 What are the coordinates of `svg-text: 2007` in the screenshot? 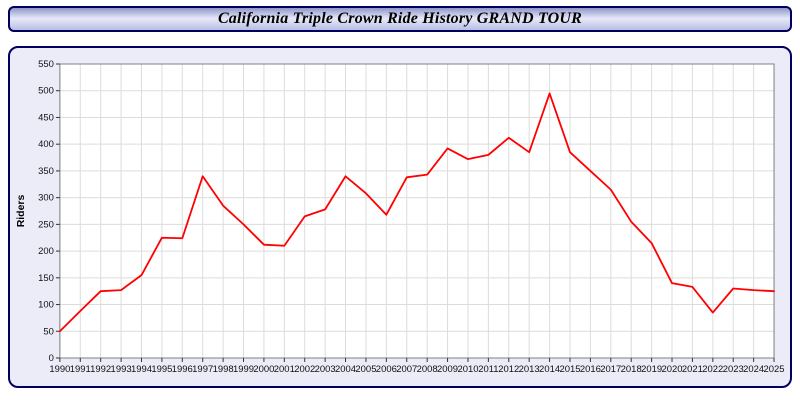 It's located at (406, 369).